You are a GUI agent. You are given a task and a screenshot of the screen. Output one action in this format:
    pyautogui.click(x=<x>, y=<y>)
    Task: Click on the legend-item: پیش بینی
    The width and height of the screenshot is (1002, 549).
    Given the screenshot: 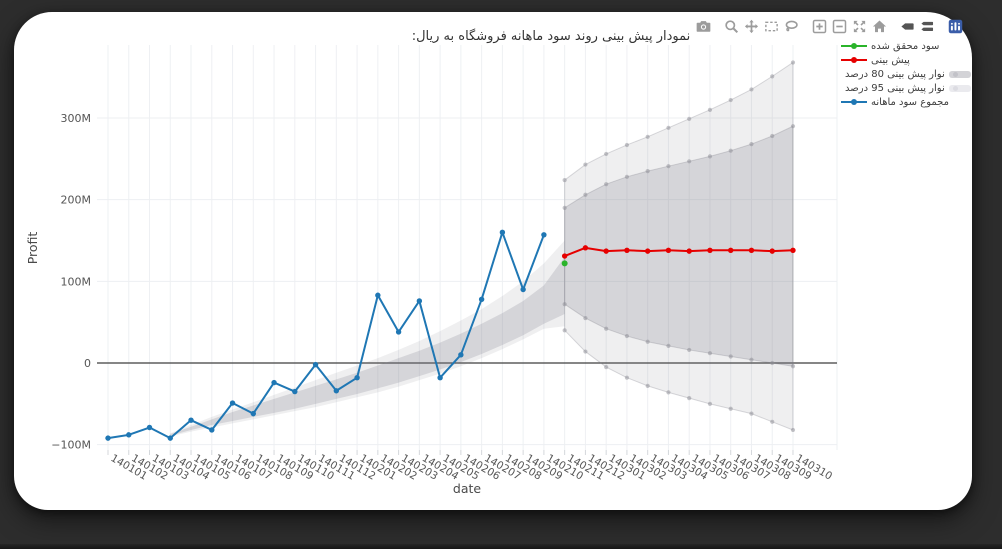 What is the action you would take?
    pyautogui.click(x=897, y=60)
    